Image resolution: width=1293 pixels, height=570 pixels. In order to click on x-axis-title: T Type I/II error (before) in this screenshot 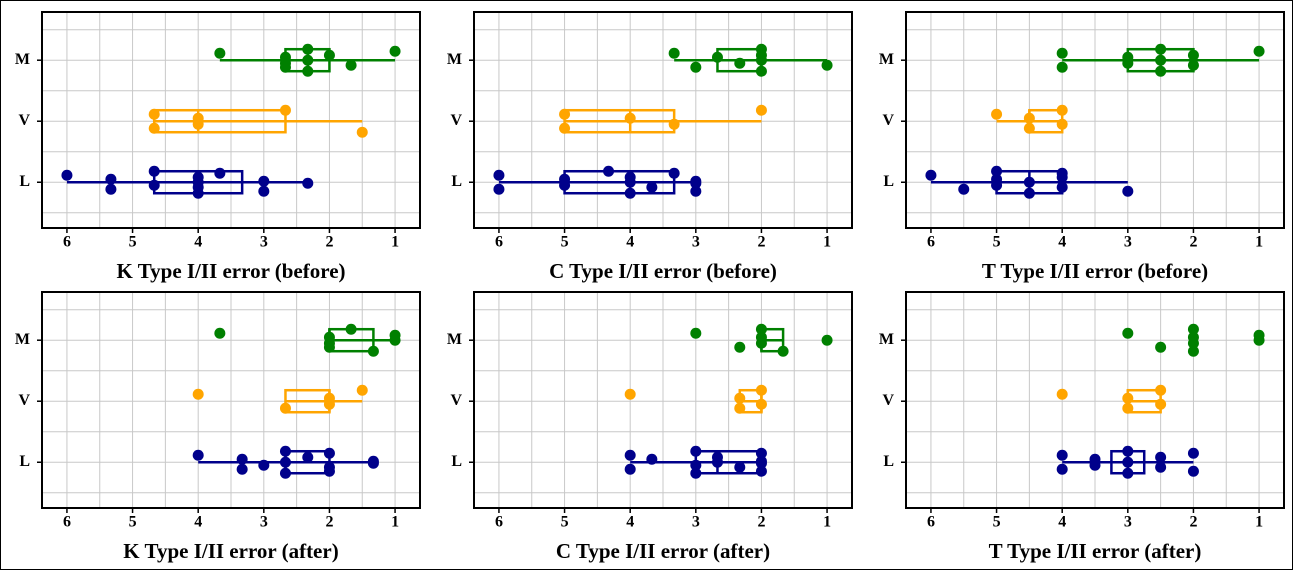, I will do `click(1095, 271)`.